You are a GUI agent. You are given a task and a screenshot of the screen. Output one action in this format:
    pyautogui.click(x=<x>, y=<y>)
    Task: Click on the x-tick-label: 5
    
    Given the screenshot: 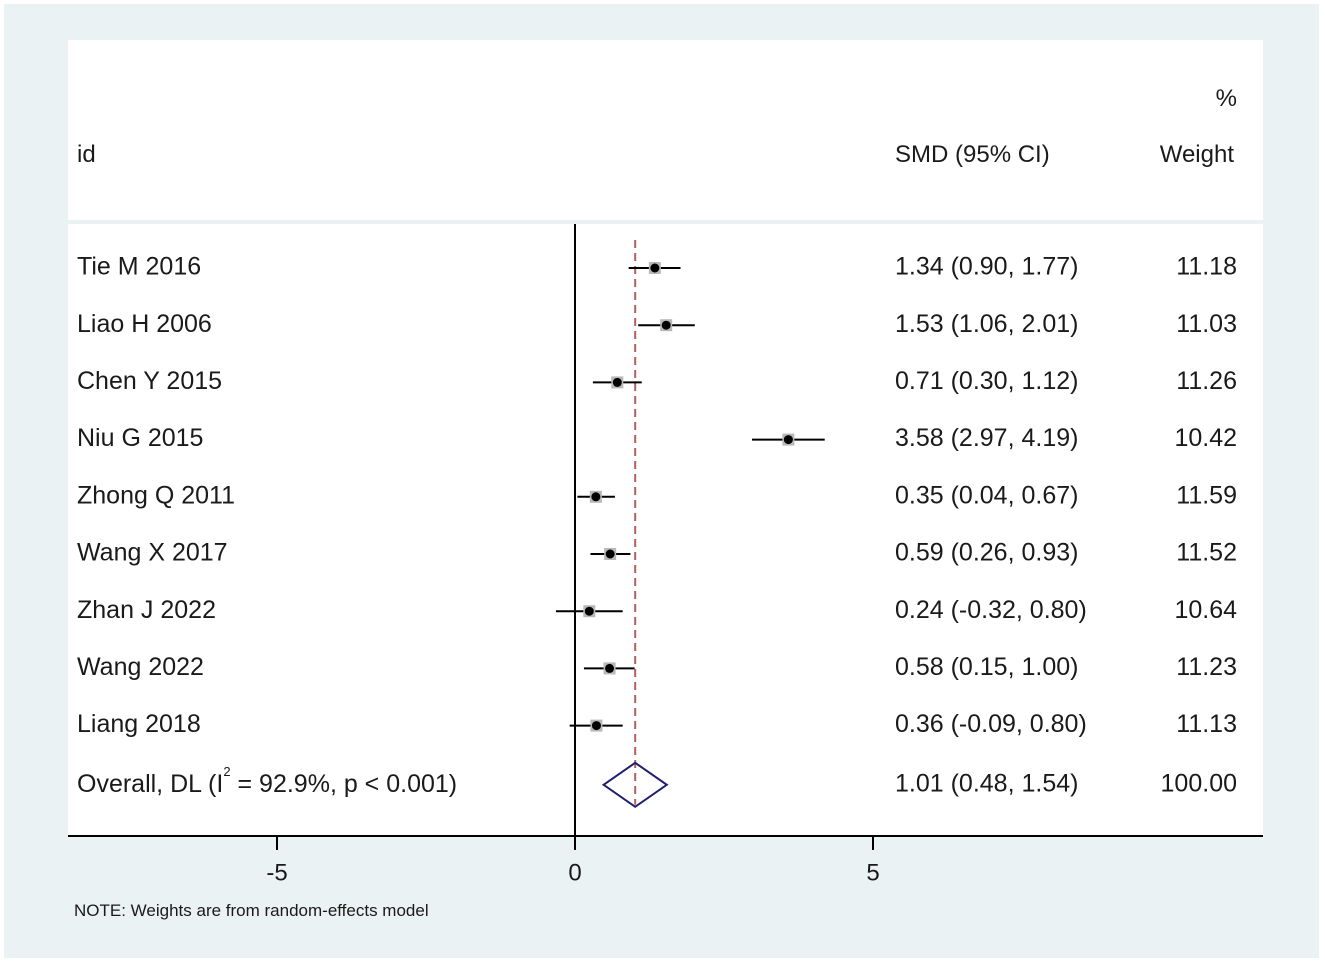 What is the action you would take?
    pyautogui.click(x=872, y=872)
    